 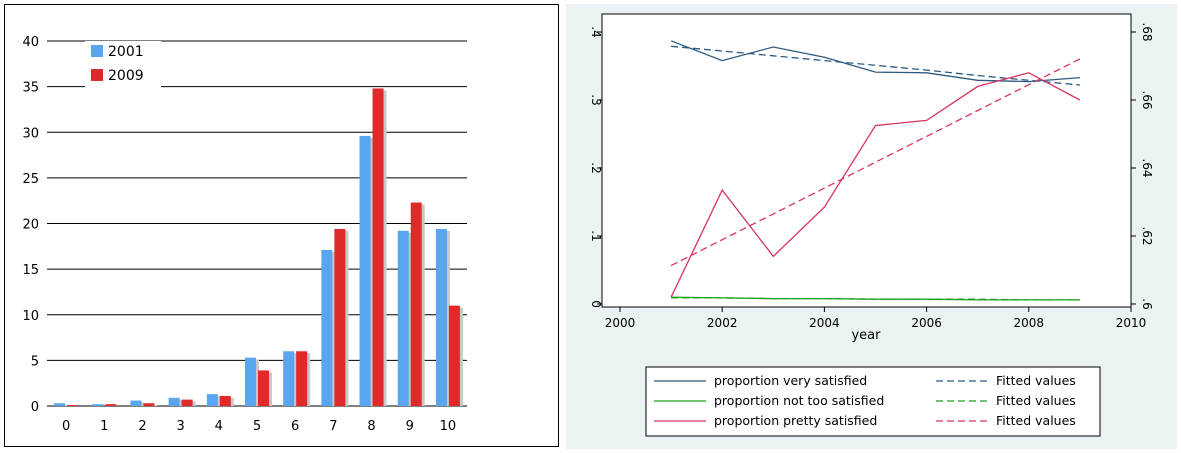 I want to click on x-axis-label: year, so click(x=866, y=335).